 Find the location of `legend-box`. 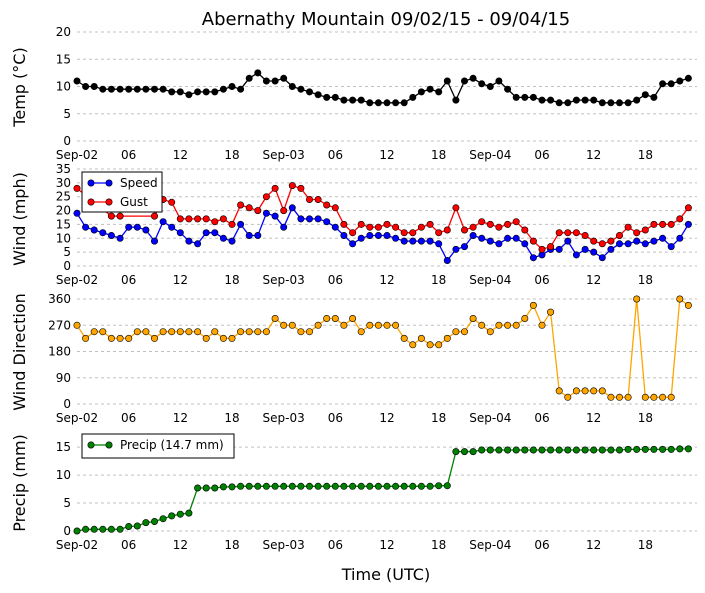

legend-box is located at coordinates (122, 192).